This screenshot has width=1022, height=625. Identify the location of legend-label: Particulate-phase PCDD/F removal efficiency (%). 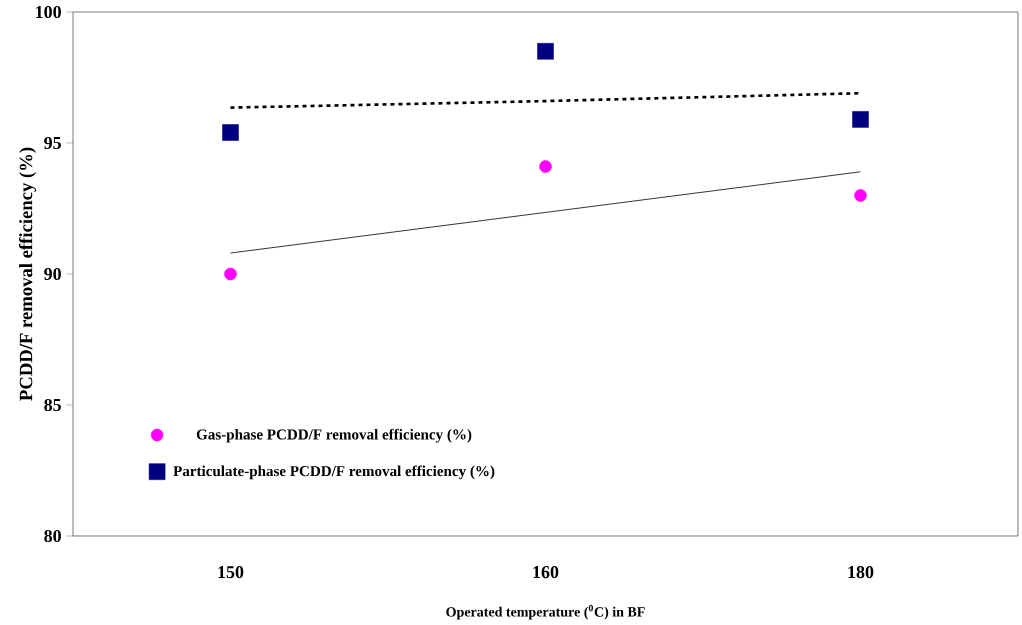
(334, 472).